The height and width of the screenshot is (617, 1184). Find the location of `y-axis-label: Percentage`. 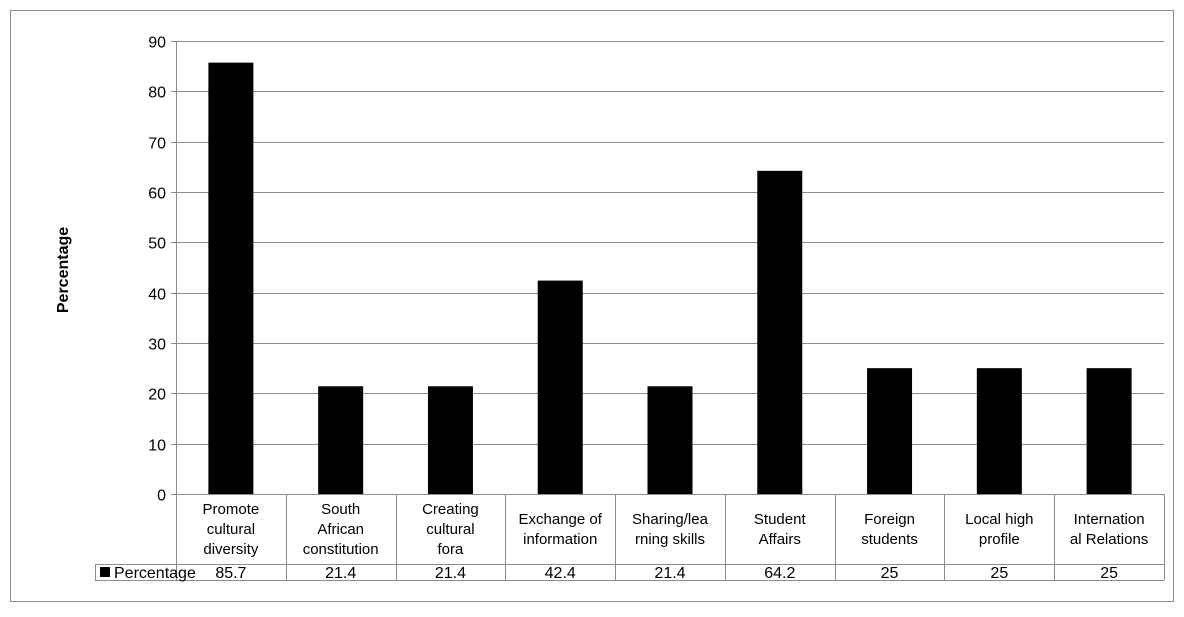

y-axis-label: Percentage is located at coordinates (63, 270).